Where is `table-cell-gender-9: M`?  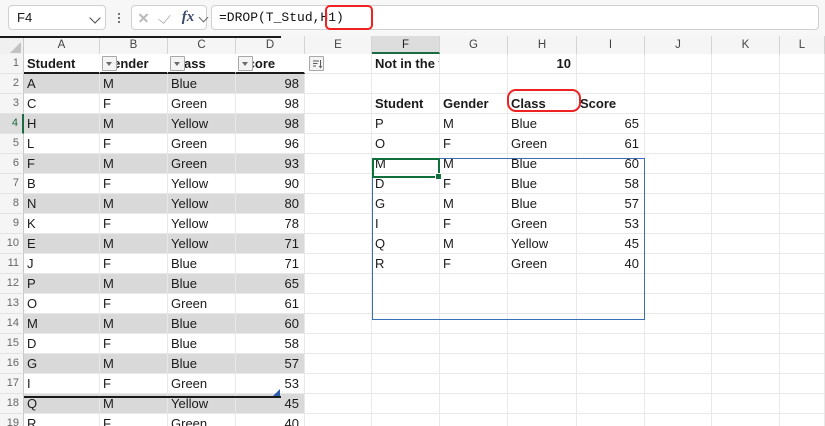 table-cell-gender-9: M is located at coordinates (134, 244).